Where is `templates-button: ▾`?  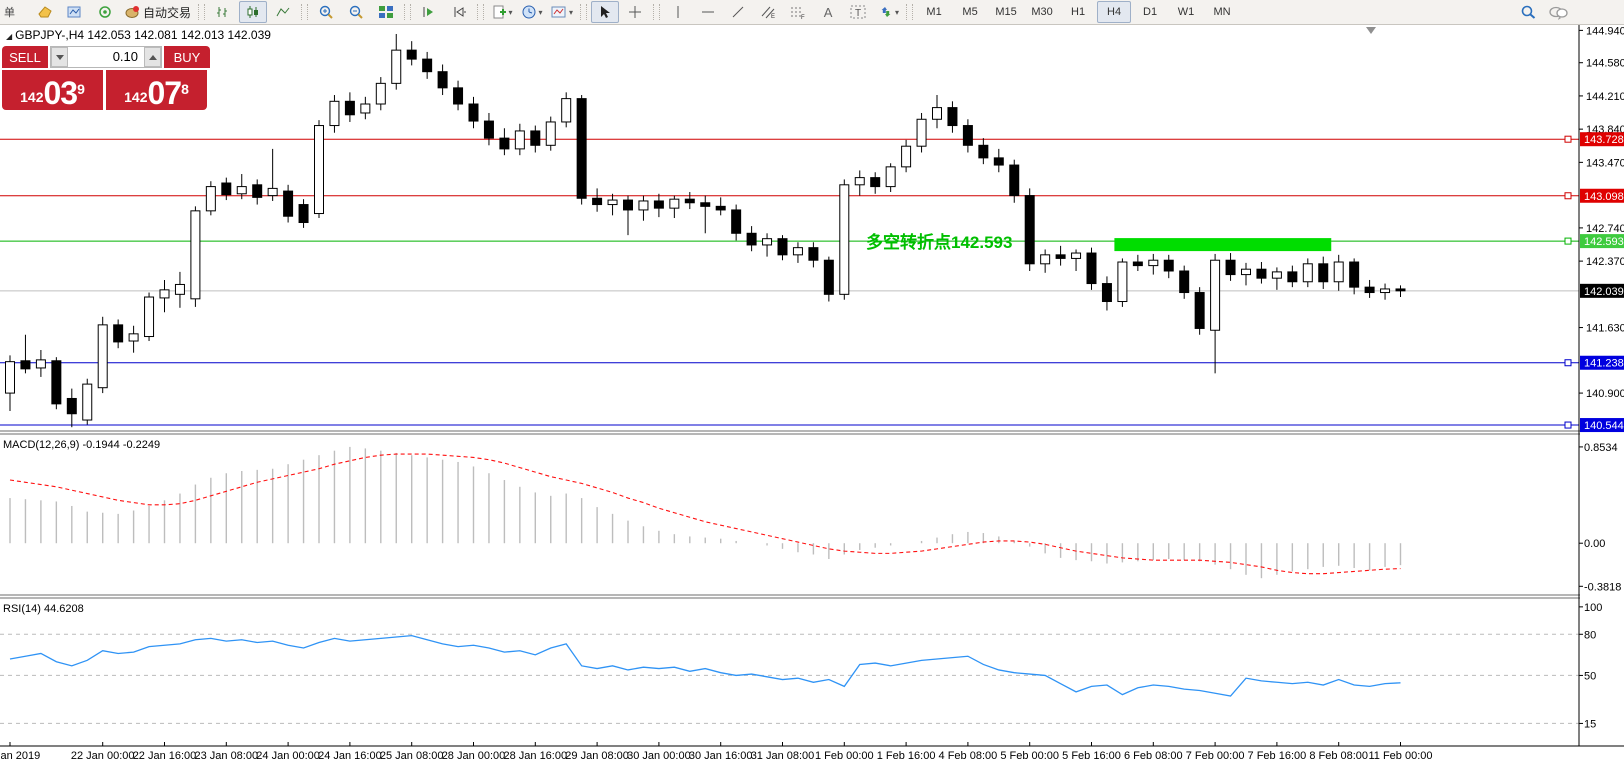 templates-button: ▾ is located at coordinates (502, 12).